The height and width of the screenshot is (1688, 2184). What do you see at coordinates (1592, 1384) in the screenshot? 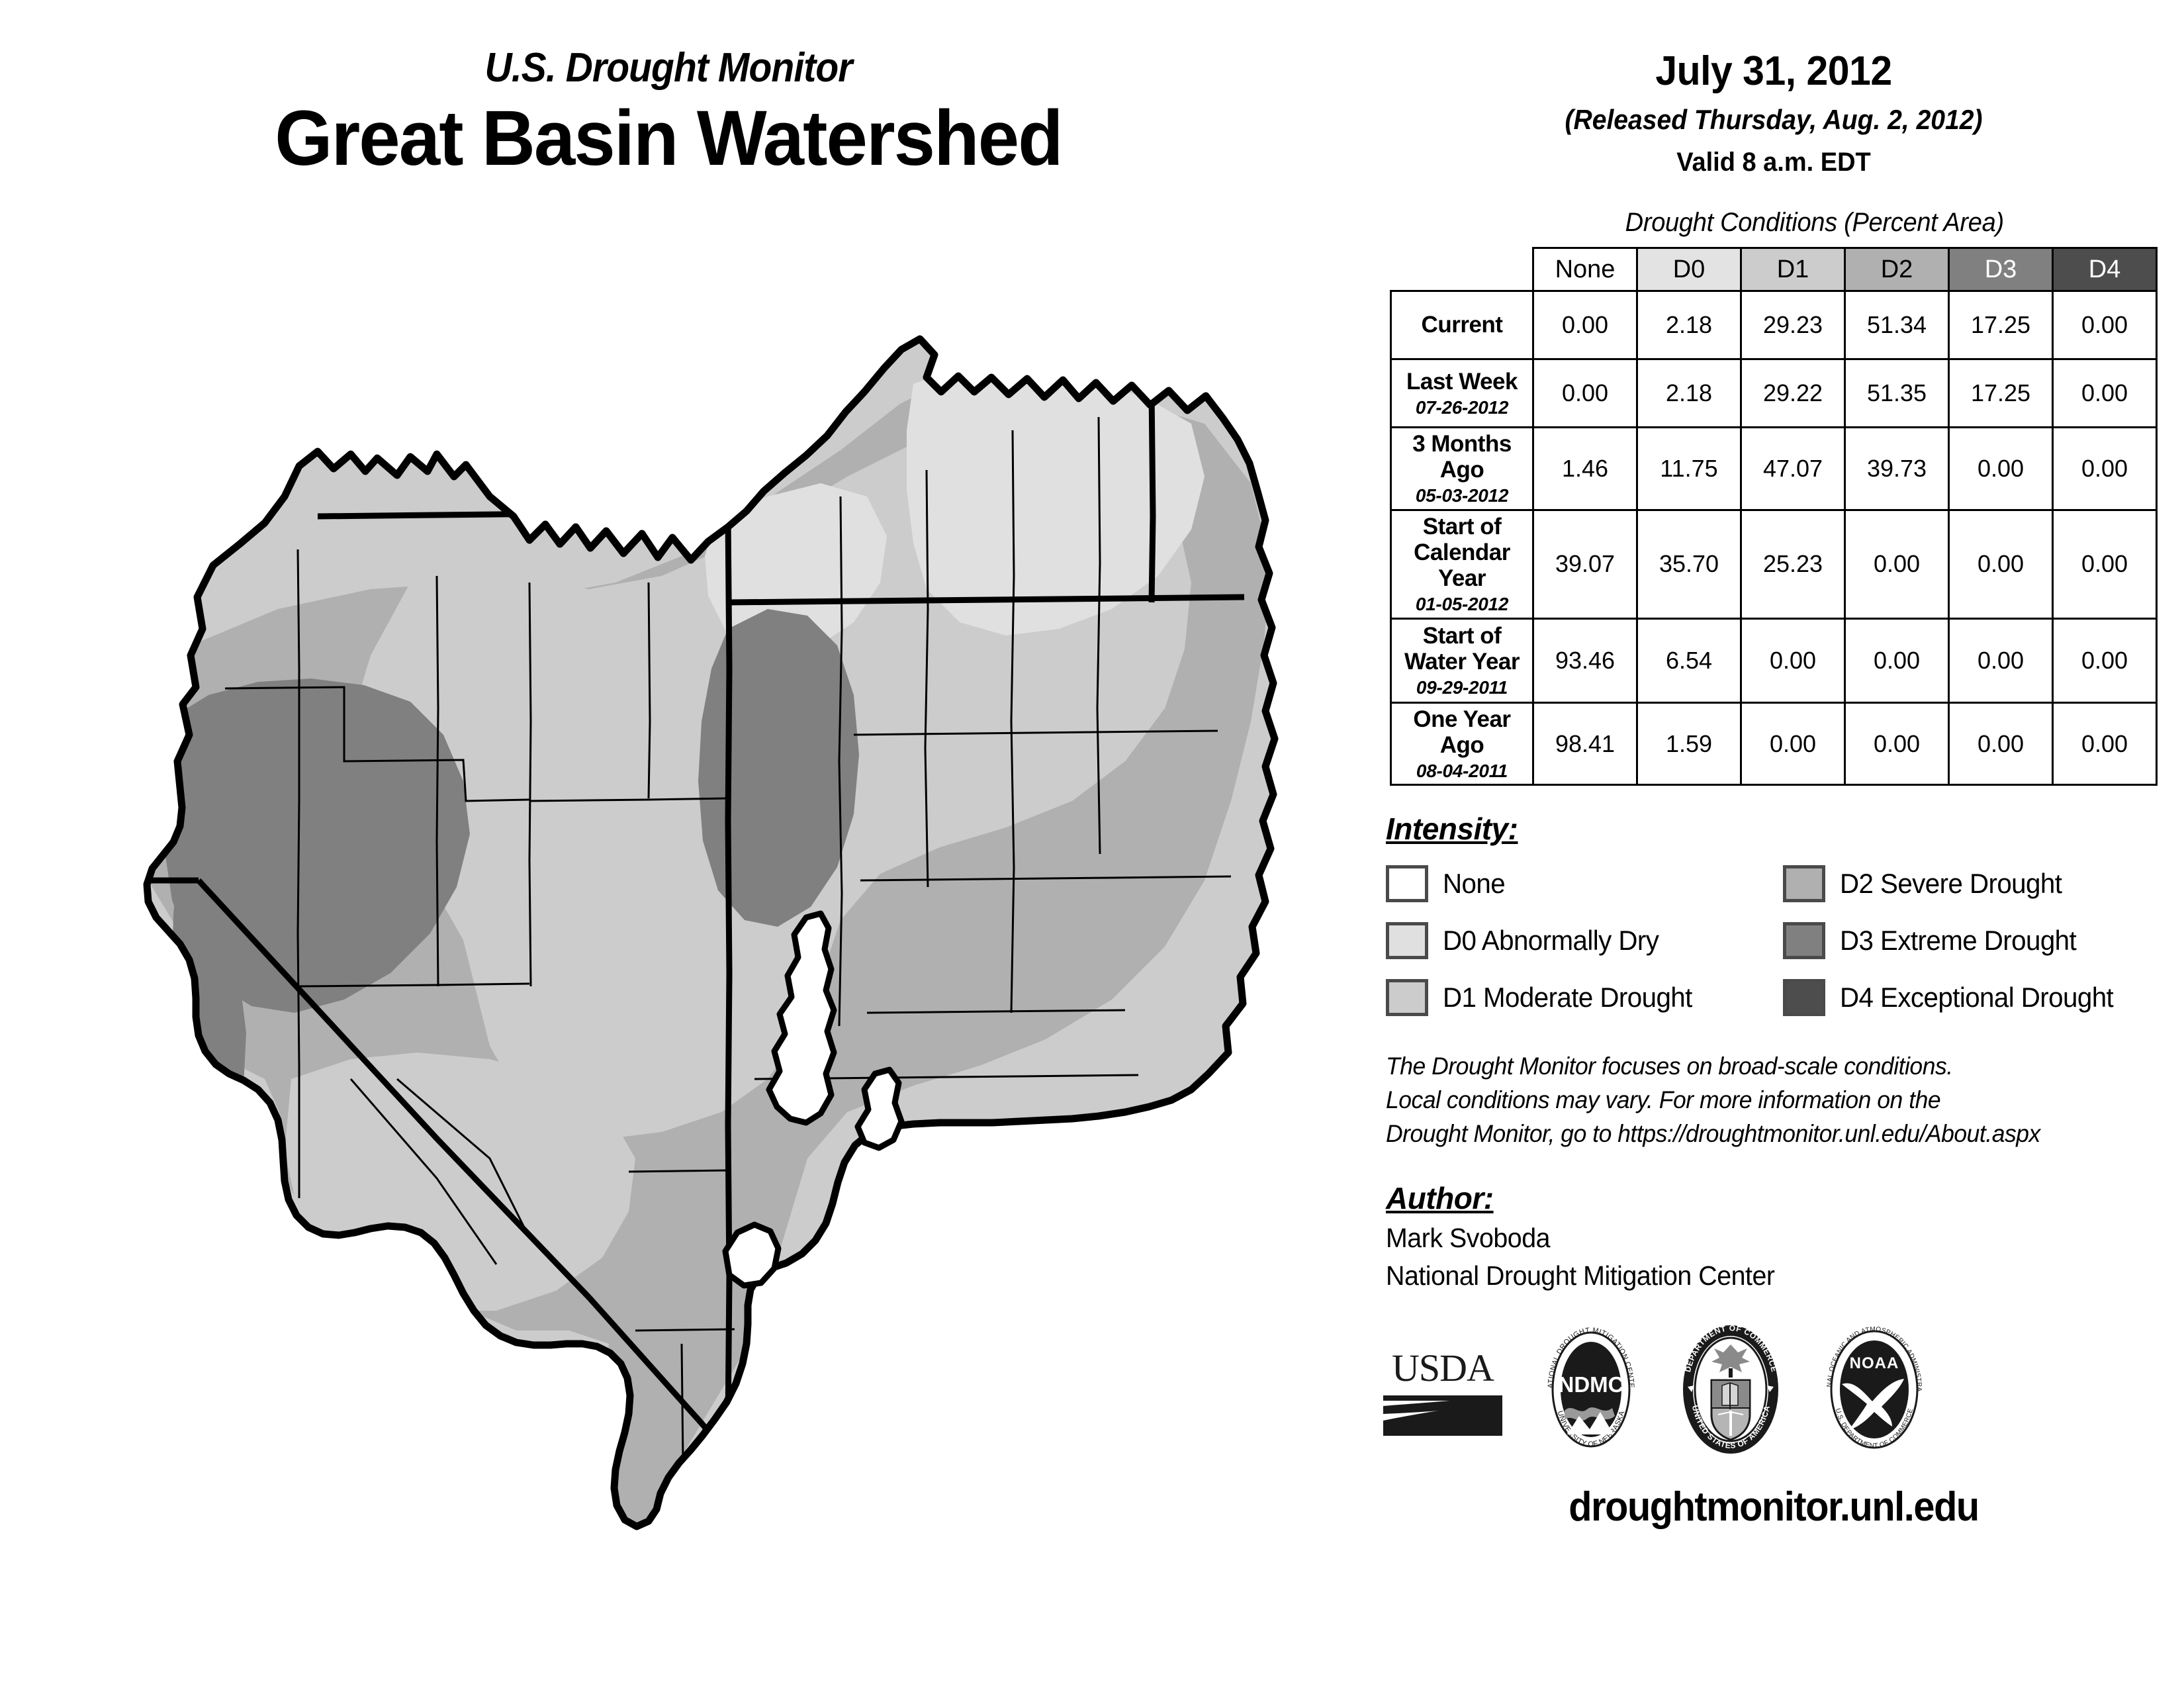
I see `svg-text: NDMC` at bounding box center [1592, 1384].